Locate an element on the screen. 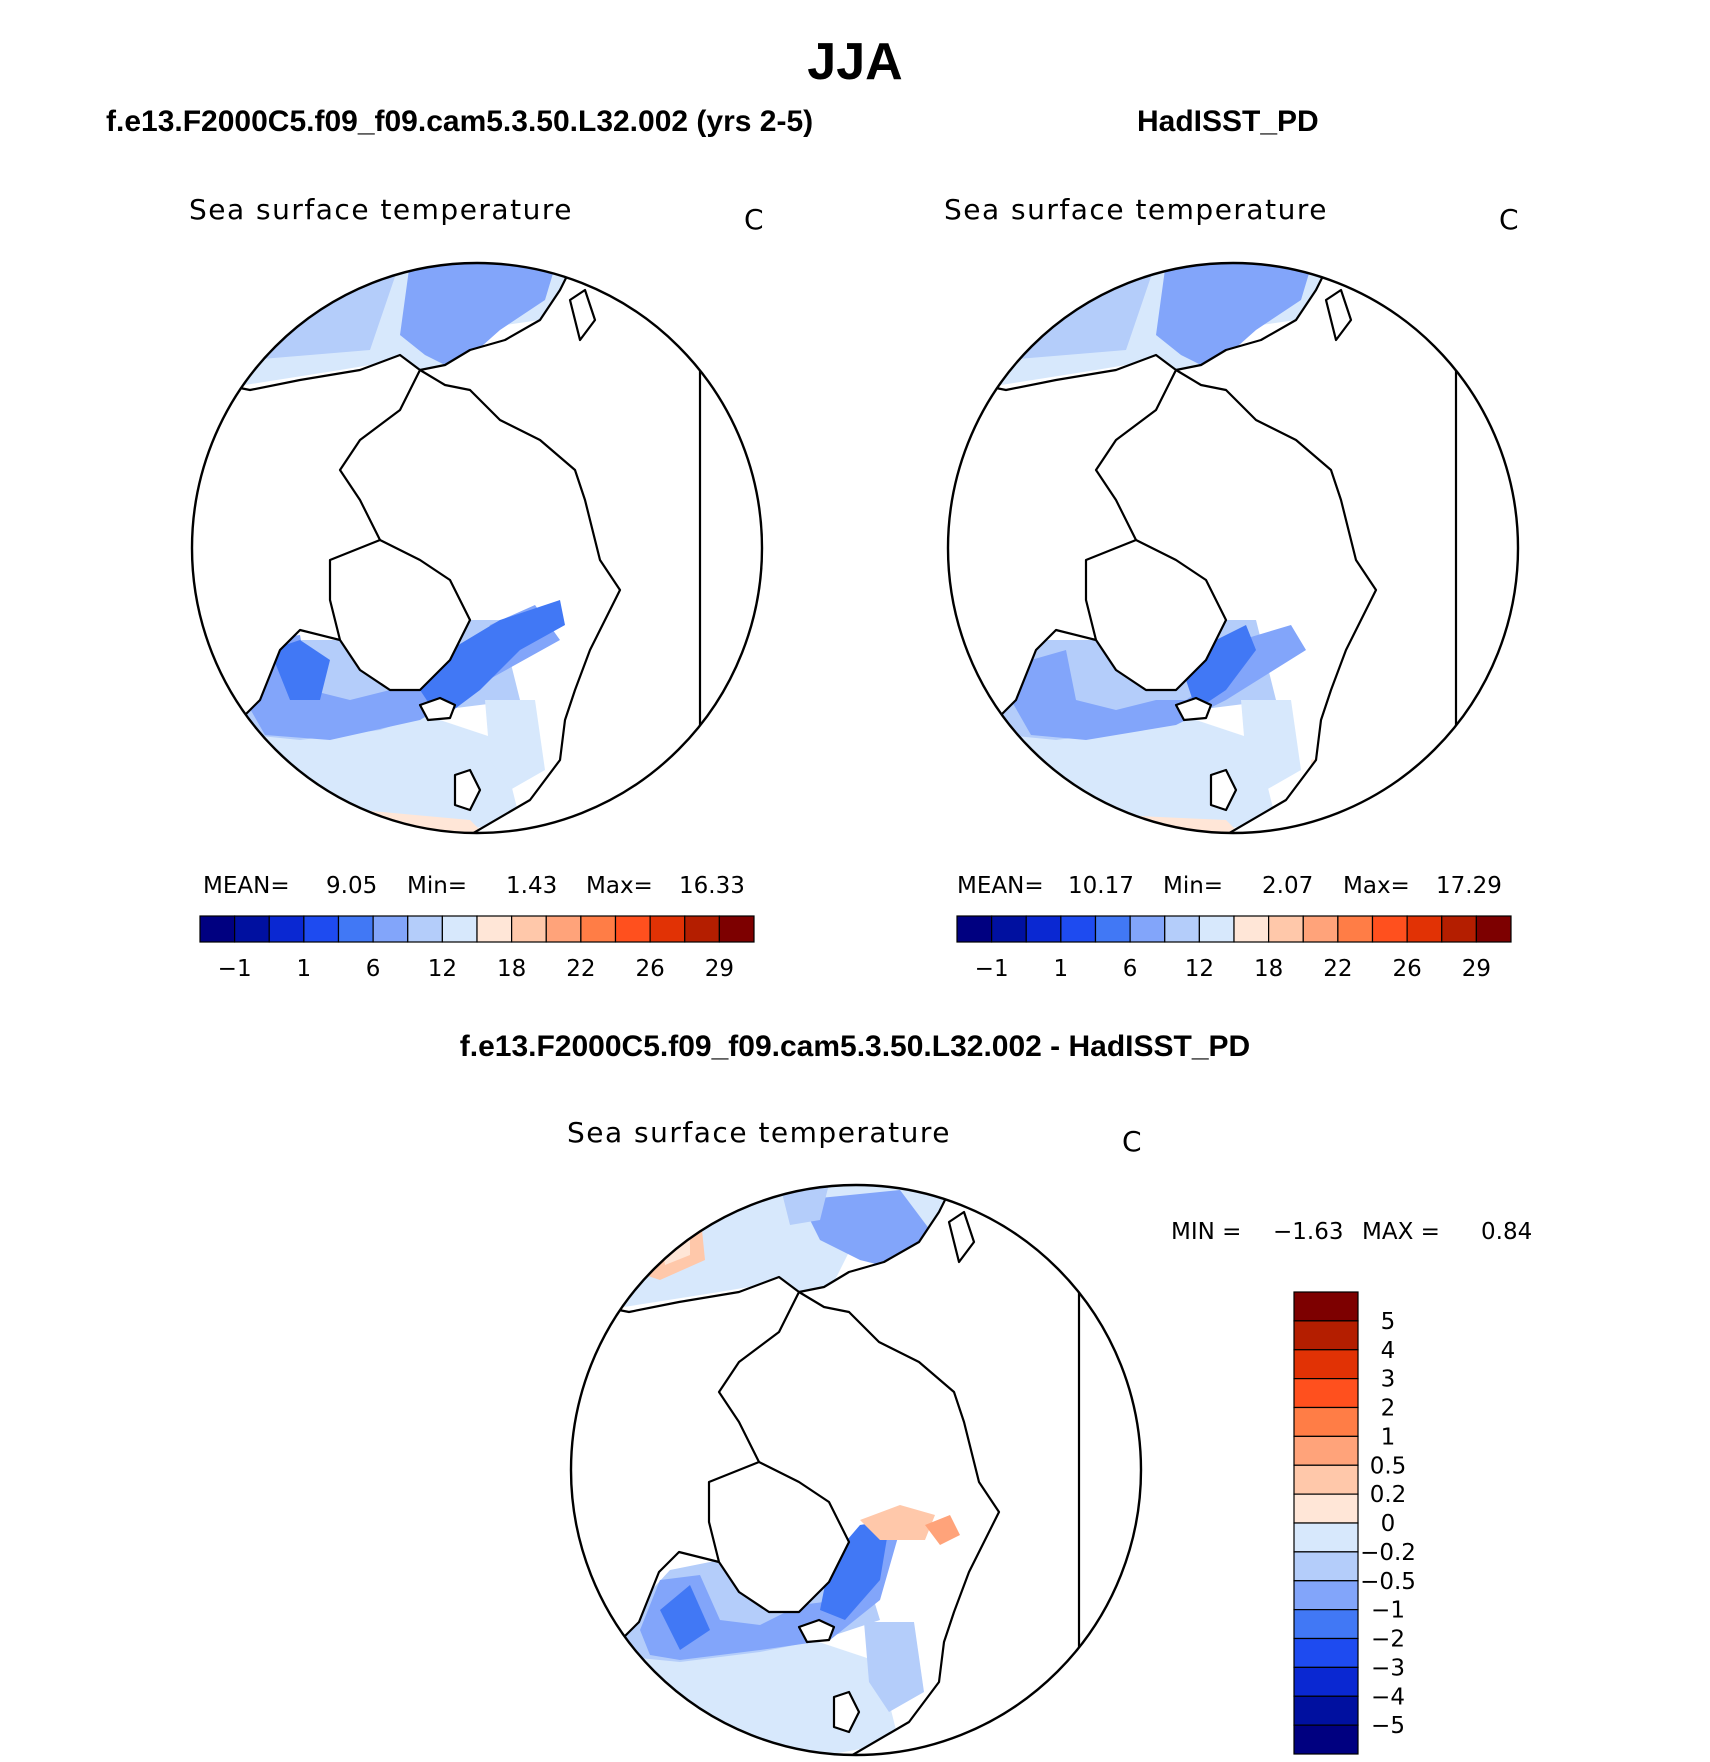  map-b-land-eurasia is located at coordinates (1316, 548).